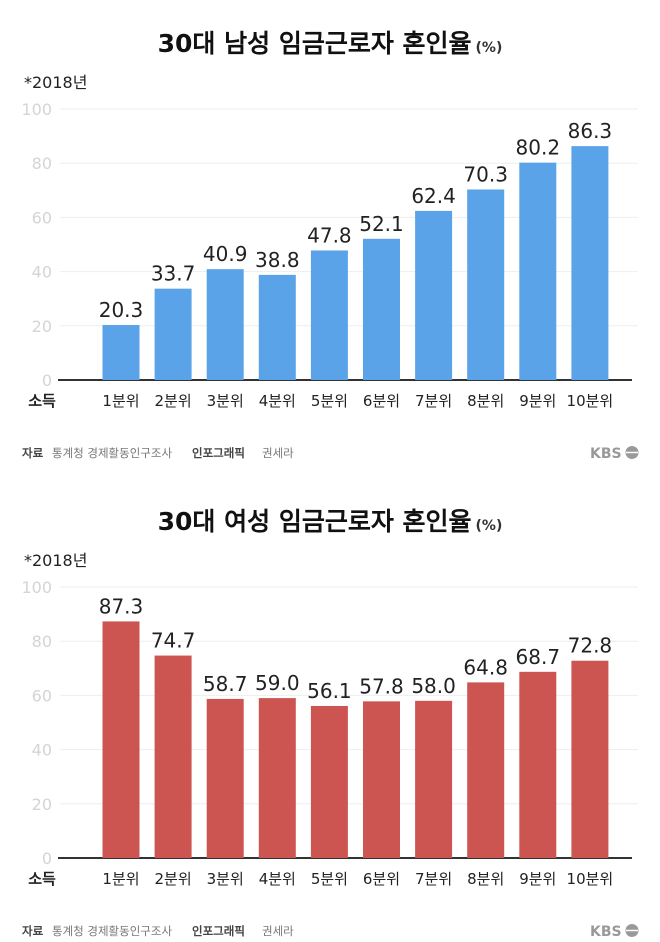 This screenshot has height=942, width=660. What do you see at coordinates (277, 260) in the screenshot?
I see `bar-value-label: 38.8` at bounding box center [277, 260].